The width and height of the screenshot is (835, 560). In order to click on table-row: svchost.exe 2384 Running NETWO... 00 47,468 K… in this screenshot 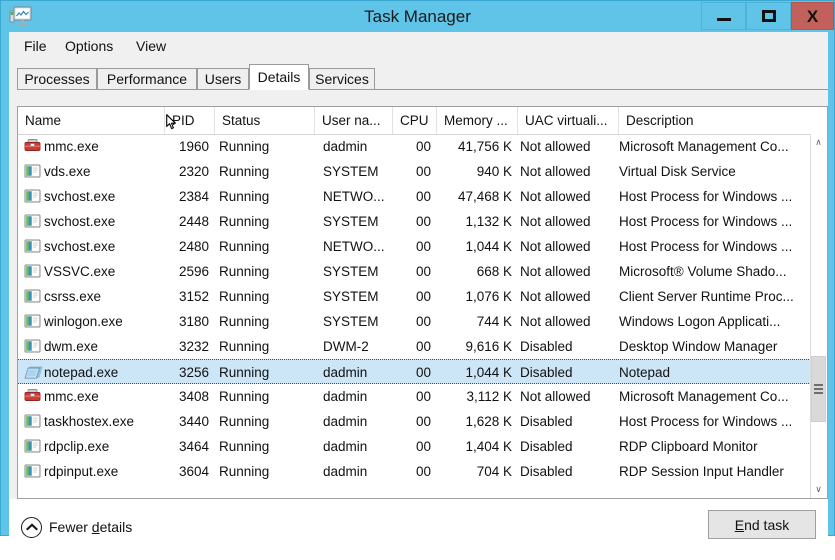, I will do `click(414, 196)`.